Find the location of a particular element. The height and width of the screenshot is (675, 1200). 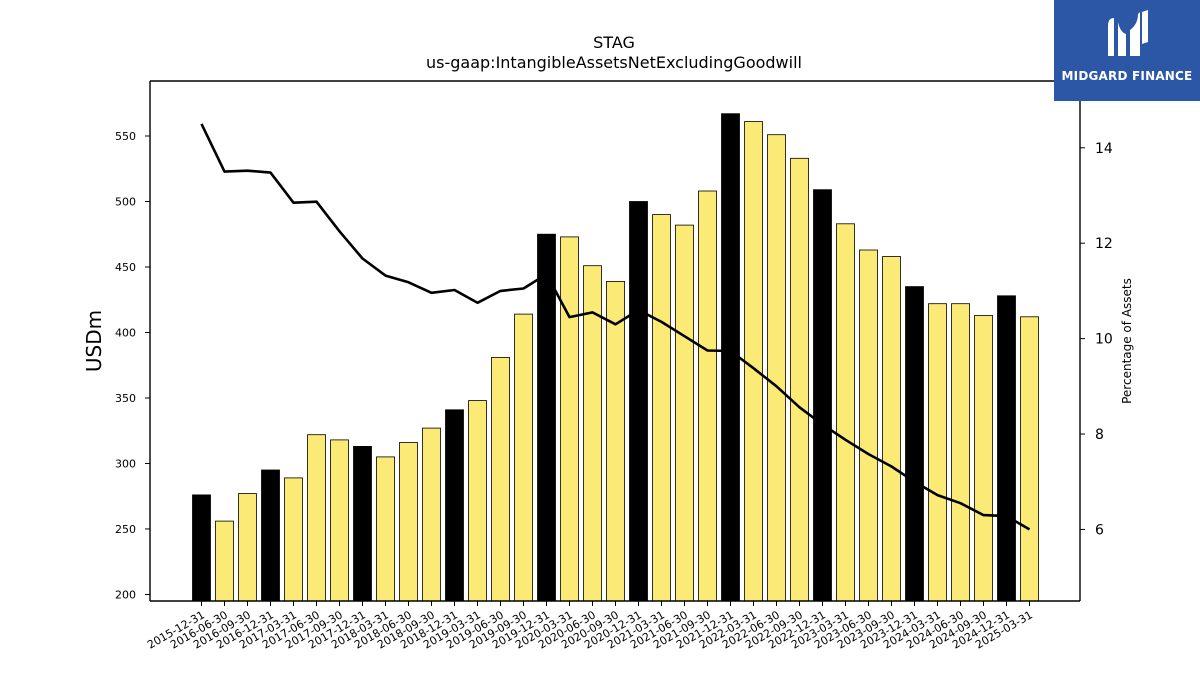

y-tick-label: 200 is located at coordinates (125, 594).